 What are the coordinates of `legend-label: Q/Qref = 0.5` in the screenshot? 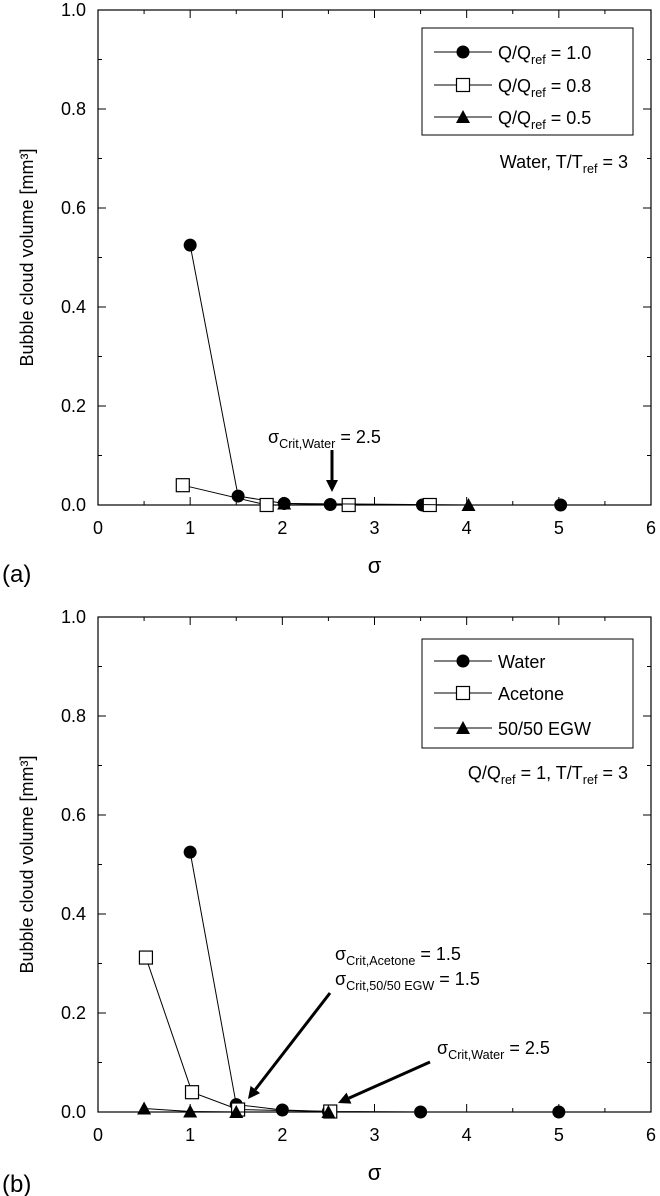 It's located at (544, 120).